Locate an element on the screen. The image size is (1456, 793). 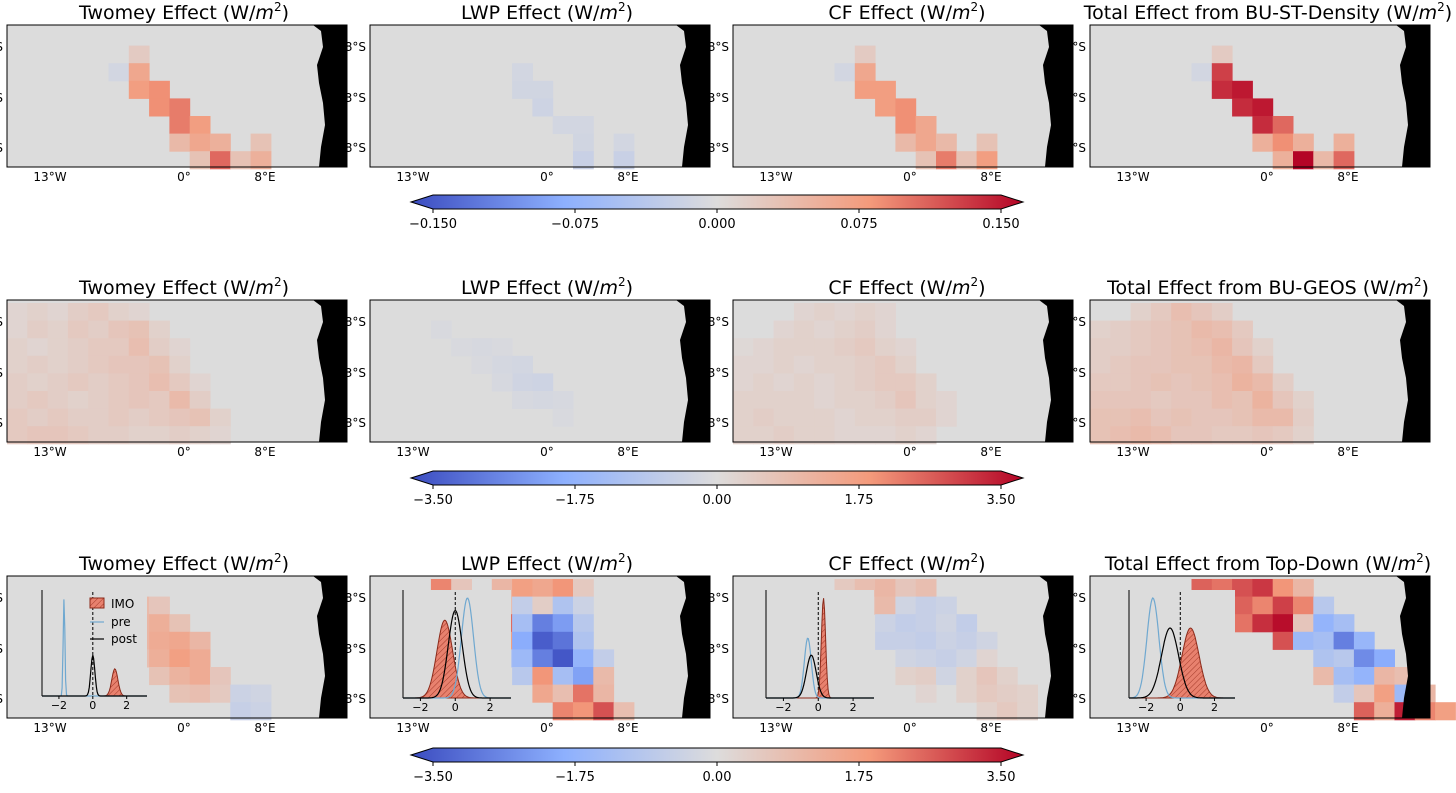
inset-panel-2: −2 0 2 is located at coordinates (819, 652).